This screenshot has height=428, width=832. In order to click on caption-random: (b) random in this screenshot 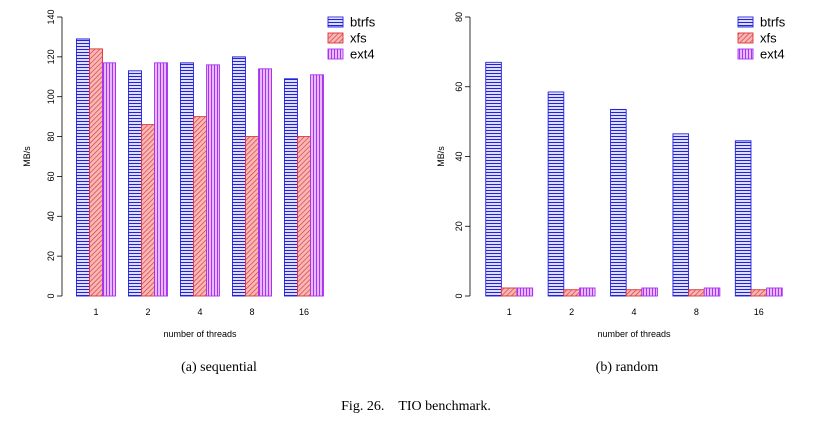, I will do `click(627, 367)`.